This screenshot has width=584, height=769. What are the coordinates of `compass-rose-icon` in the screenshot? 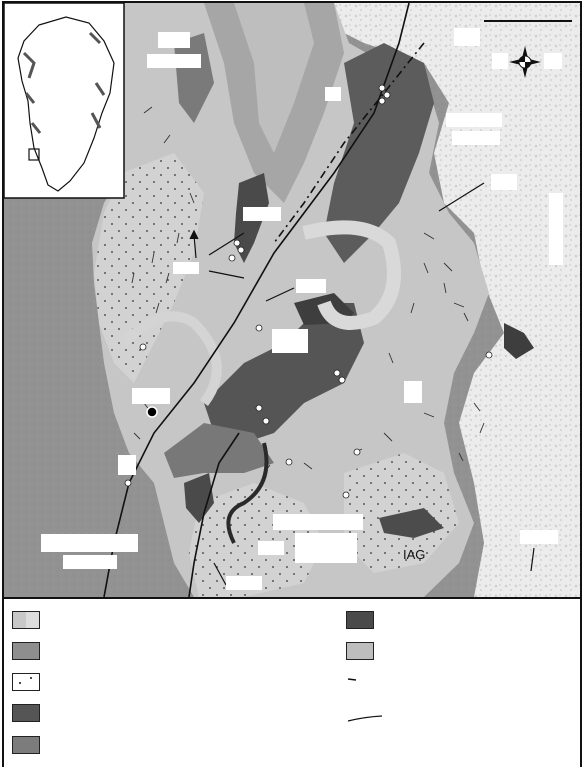 It's located at (525, 62).